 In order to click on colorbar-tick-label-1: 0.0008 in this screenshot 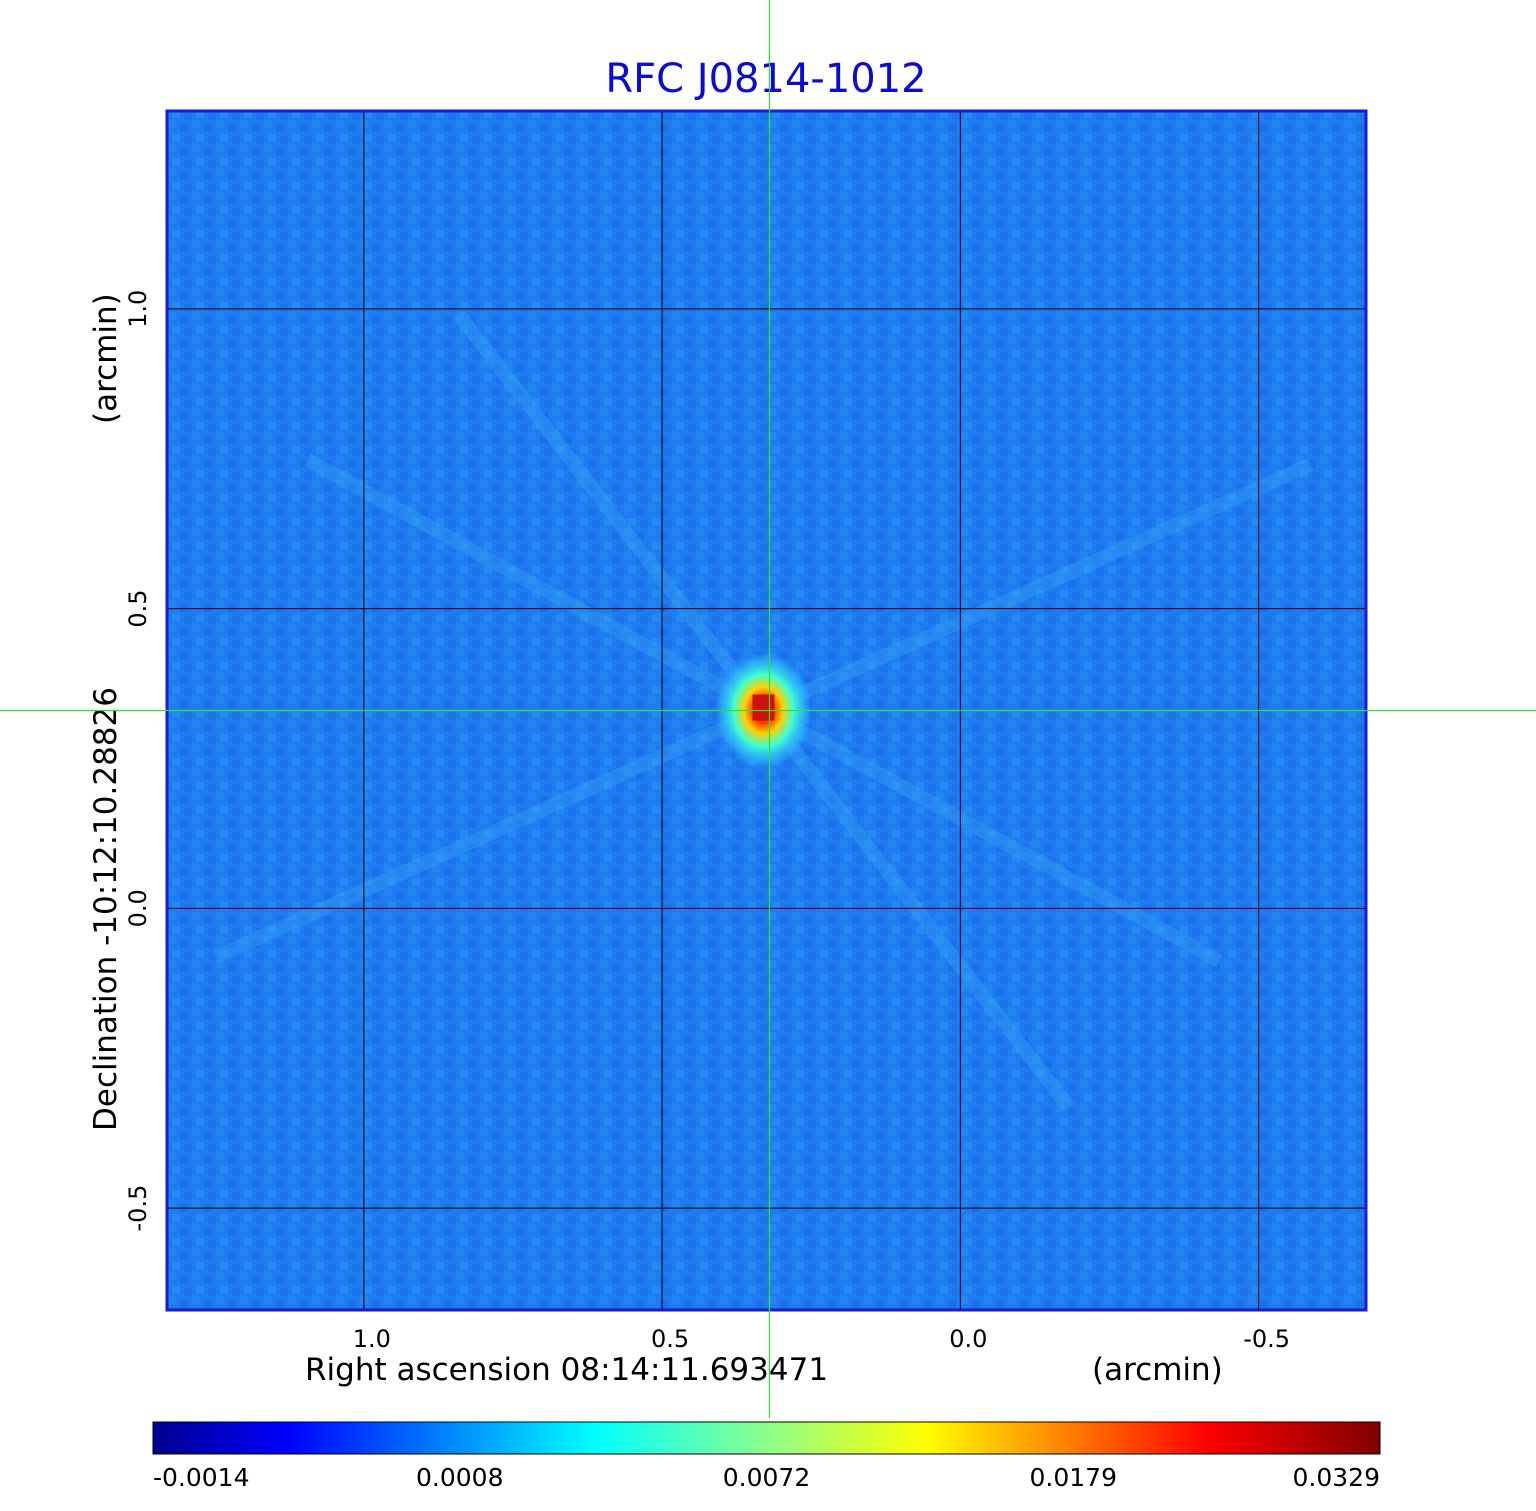, I will do `click(459, 1477)`.